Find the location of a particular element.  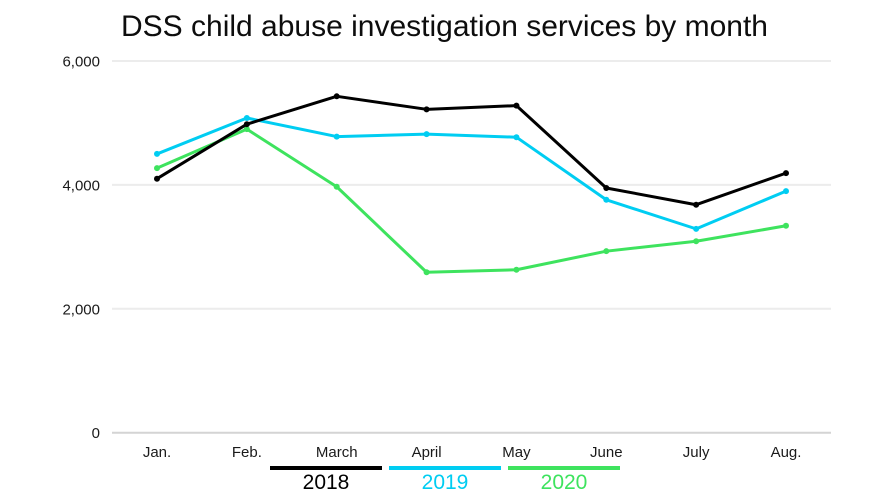

x-axis-label-may: May is located at coordinates (516, 452).